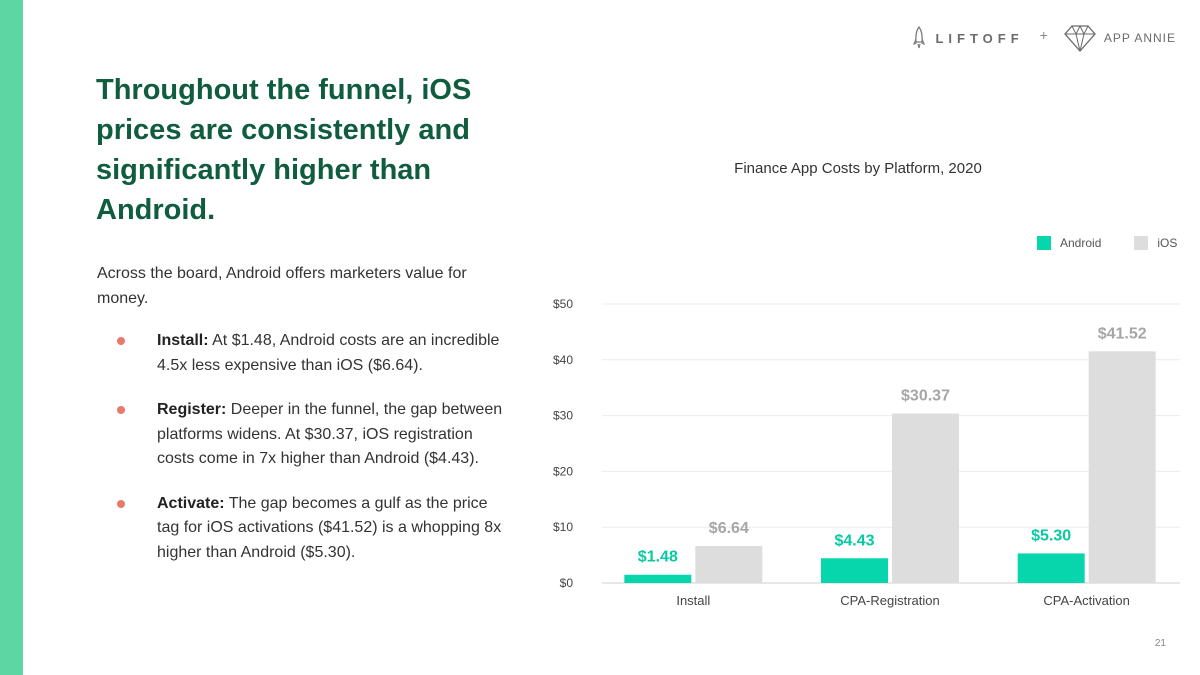  What do you see at coordinates (889, 600) in the screenshot?
I see `x-tick-label: CPA-Registration` at bounding box center [889, 600].